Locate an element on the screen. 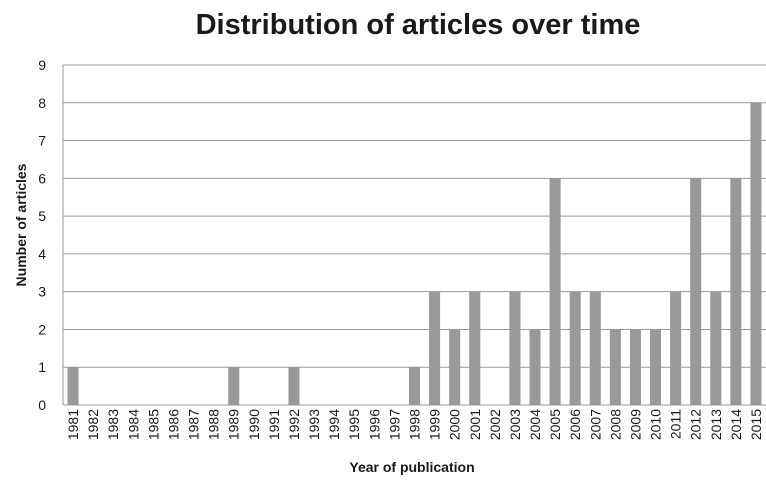 The image size is (766, 480). bar-2005 is located at coordinates (555, 291).